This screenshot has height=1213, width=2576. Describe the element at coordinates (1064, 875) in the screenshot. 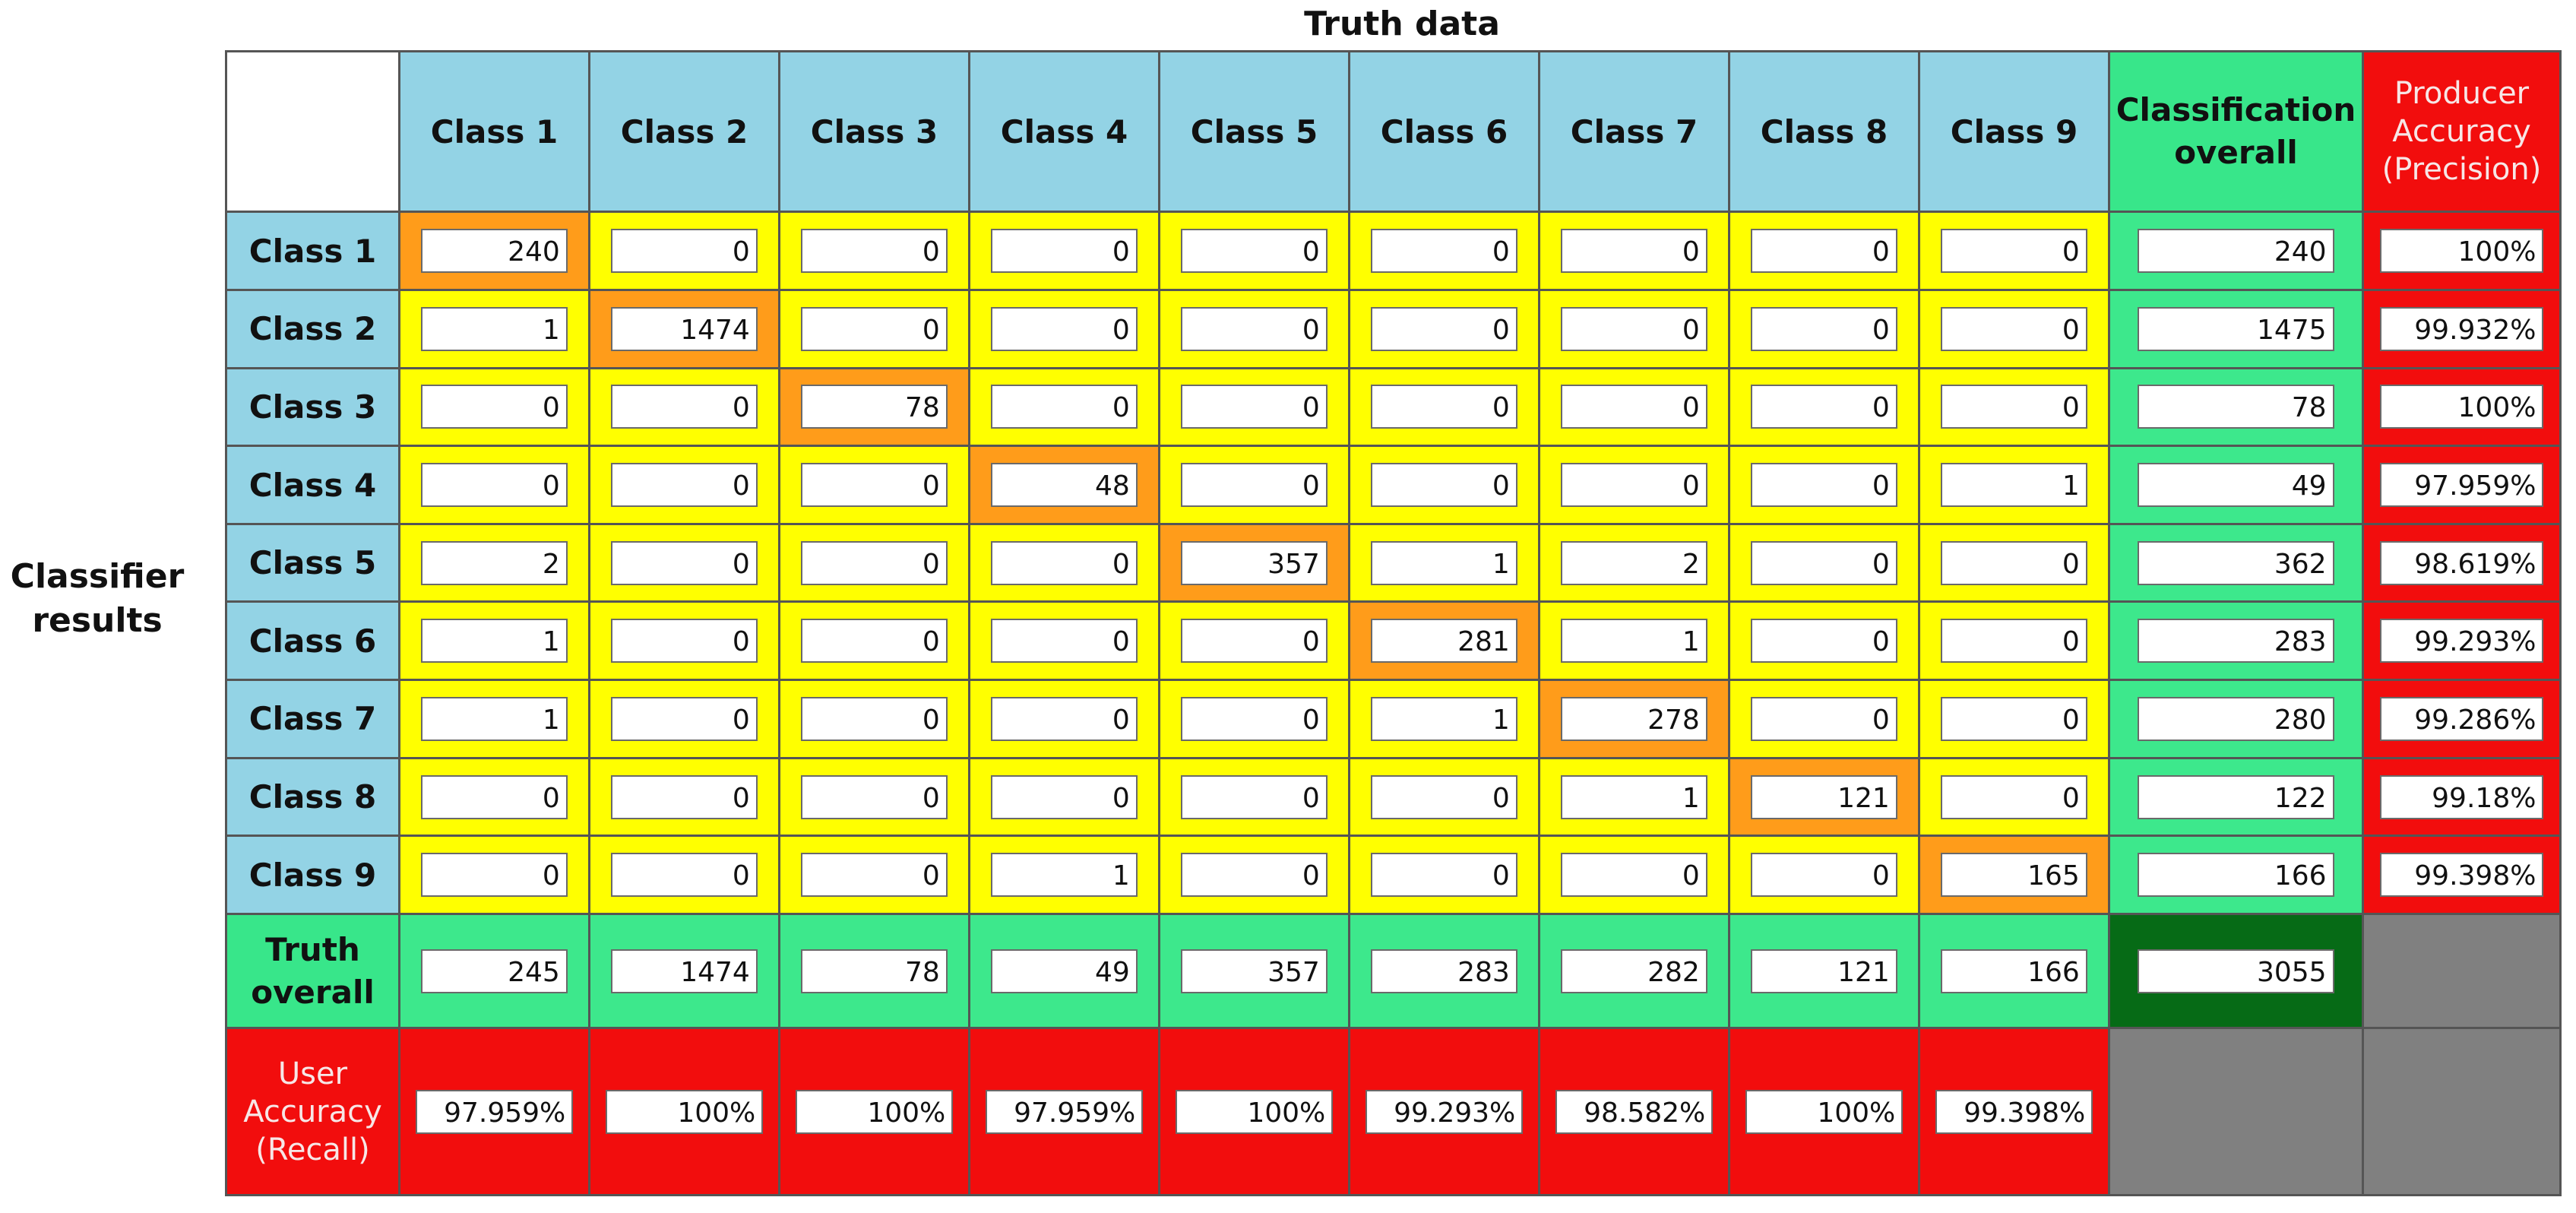

I see `count-r9-c4-value-field: 1` at that location.